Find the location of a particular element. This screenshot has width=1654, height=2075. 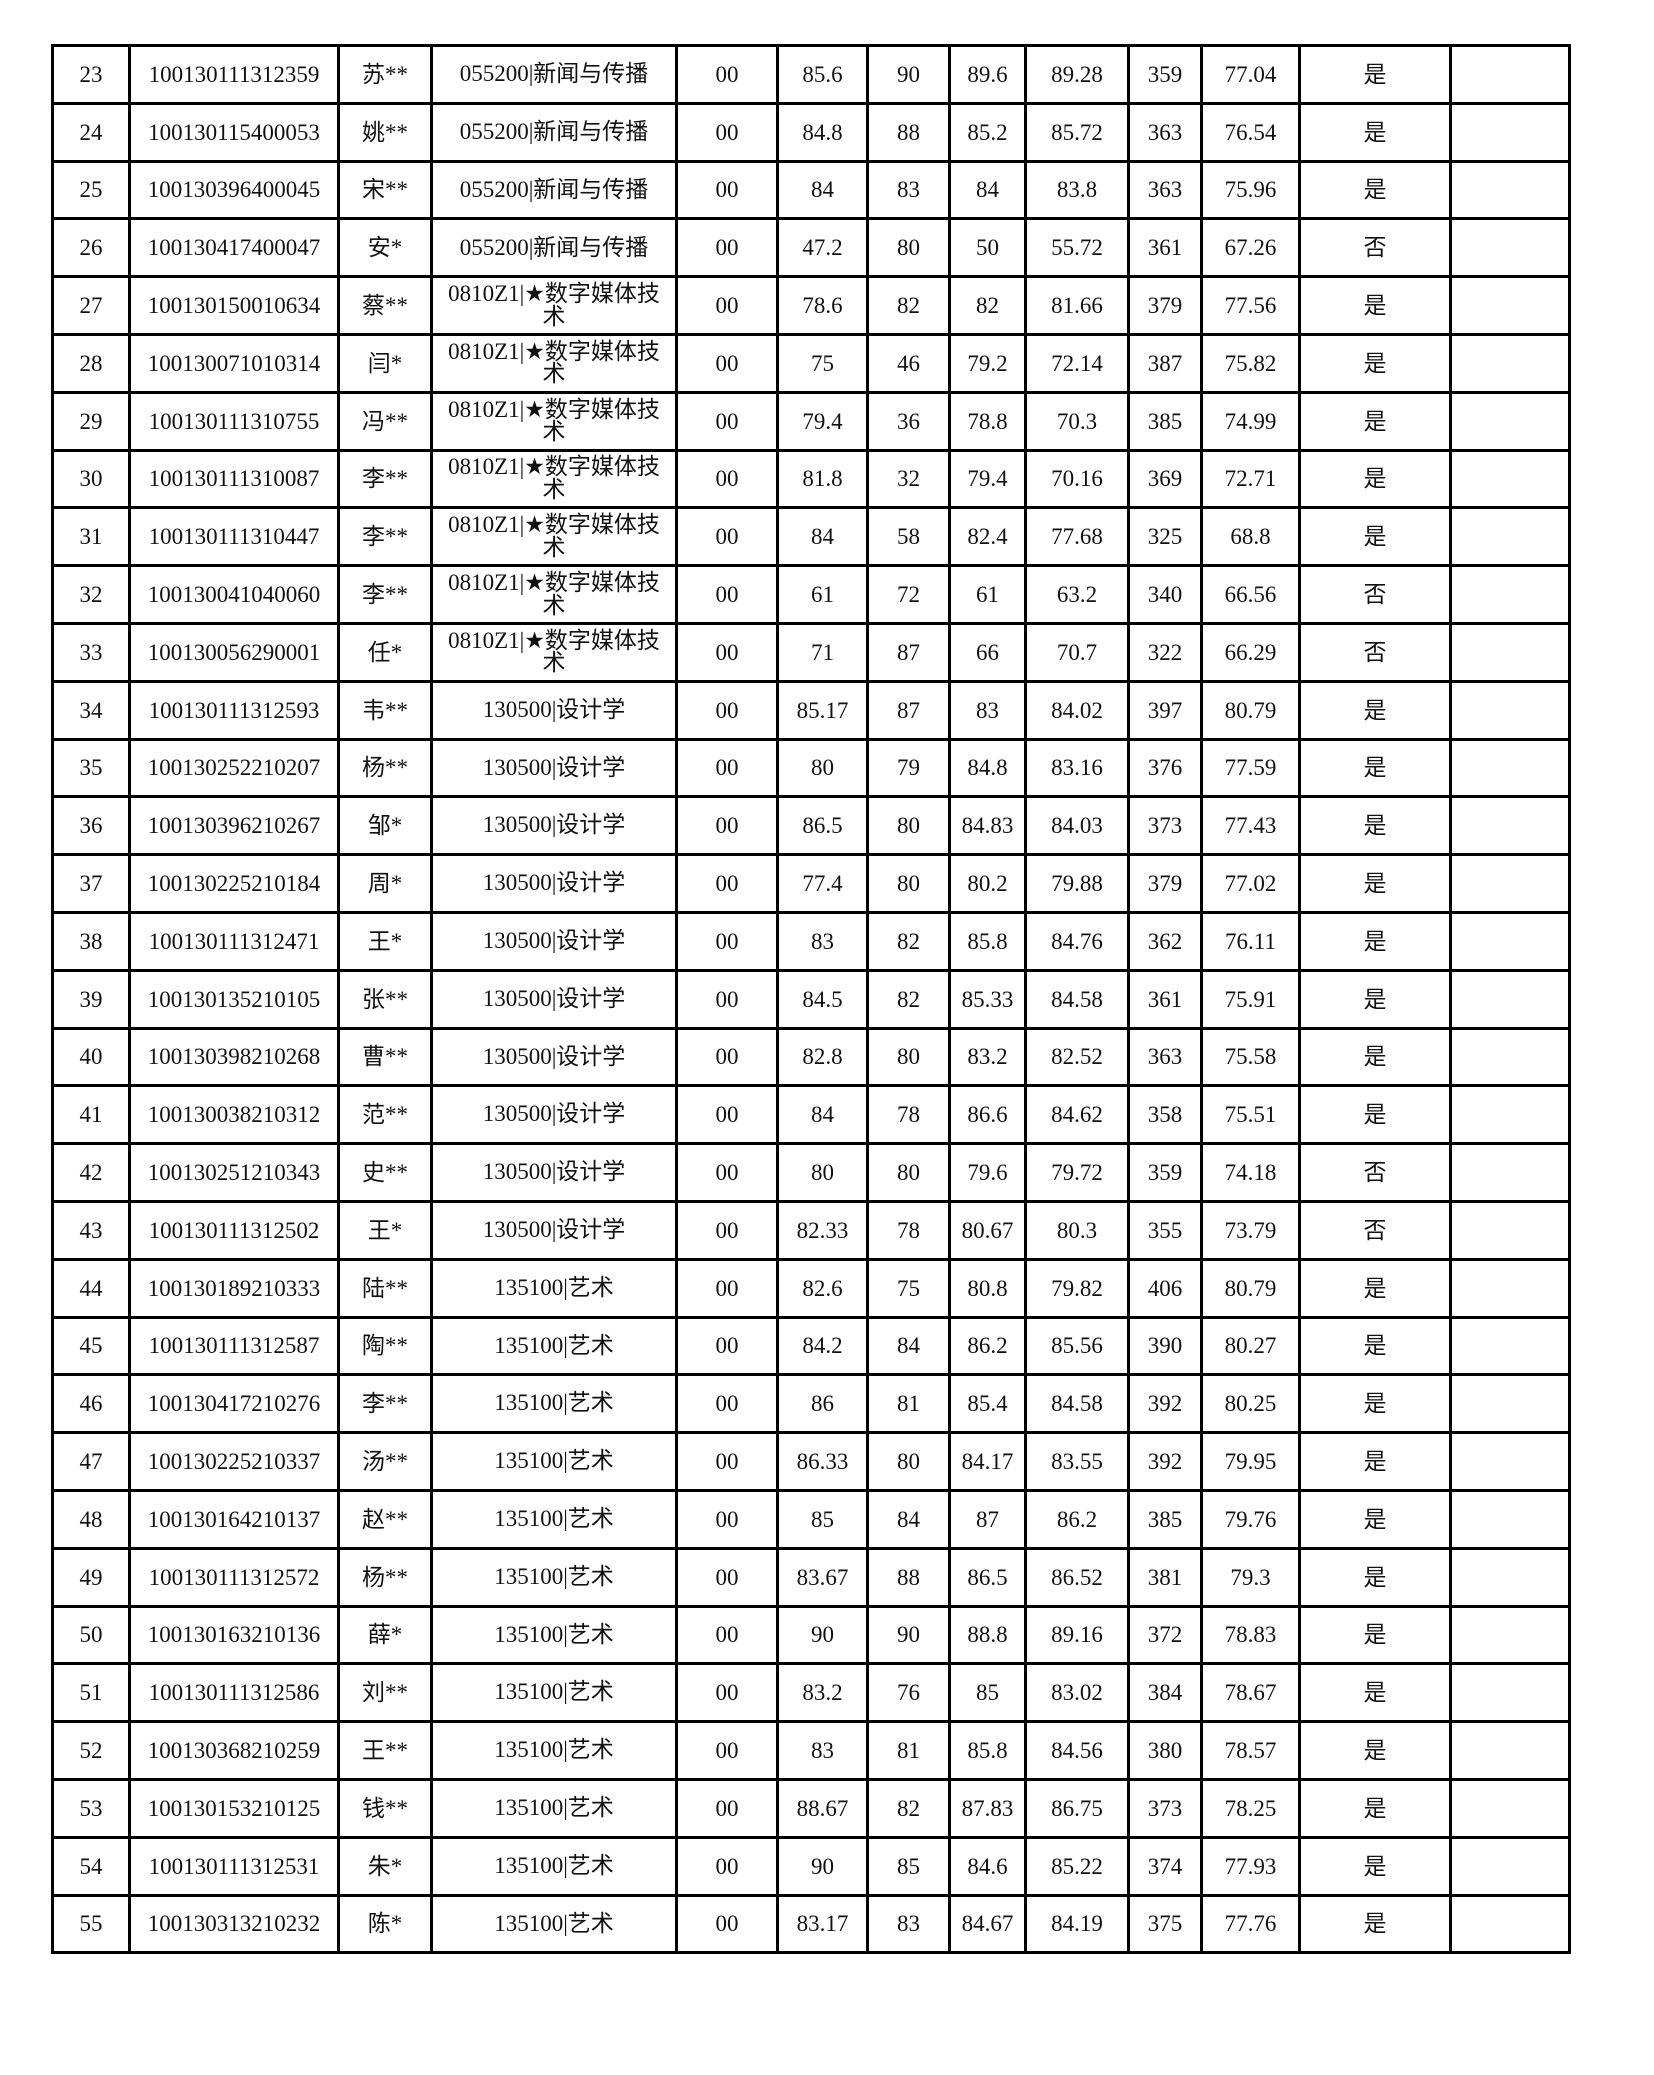

score-c-cell: 79.2 is located at coordinates (987, 363).